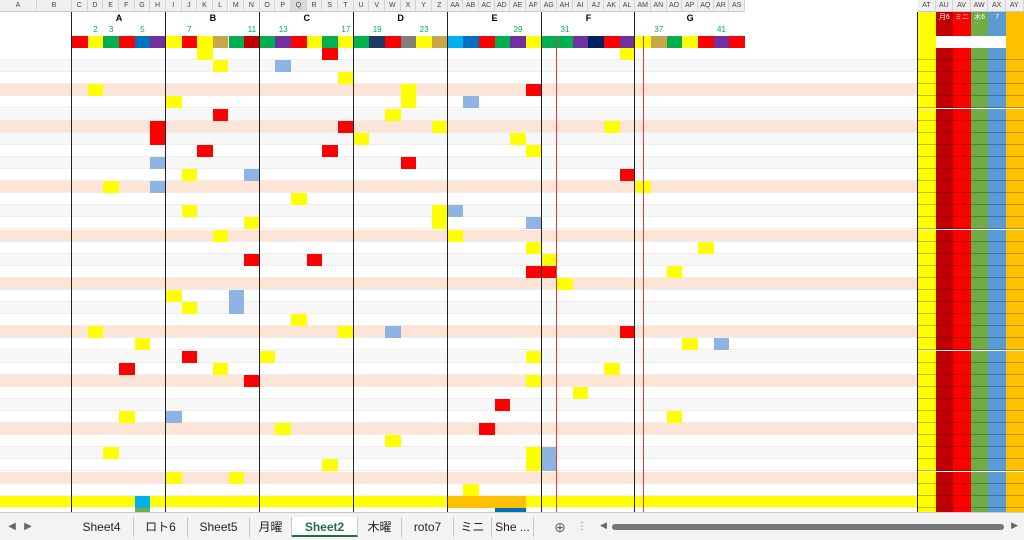 Image resolution: width=1024 pixels, height=540 pixels. I want to click on column-header-t: T, so click(346, 6).